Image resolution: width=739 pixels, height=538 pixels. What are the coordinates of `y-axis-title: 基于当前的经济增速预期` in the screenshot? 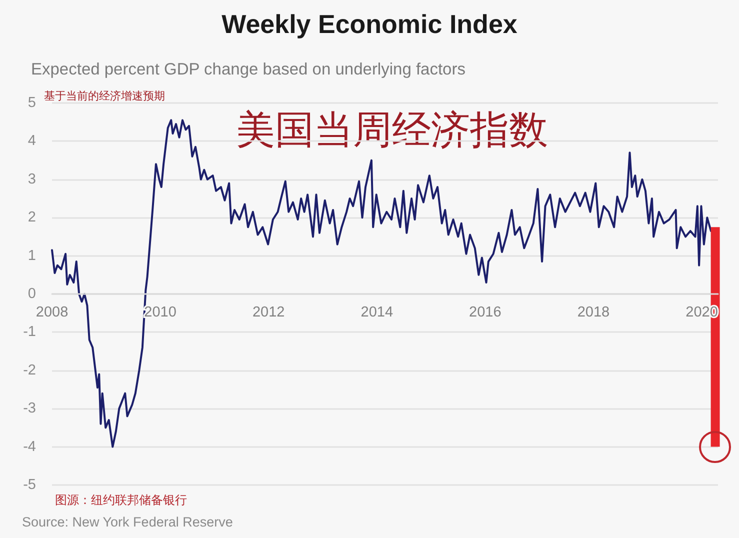 It's located at (104, 96).